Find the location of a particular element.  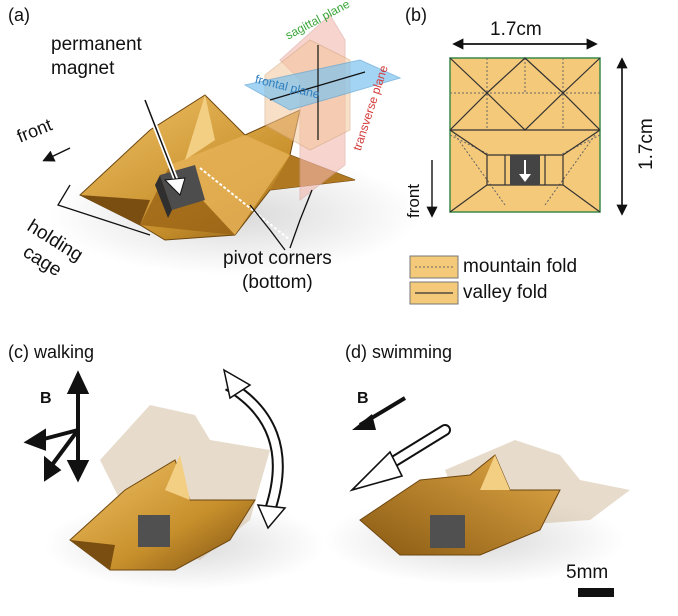

permanent-magnet-label: permanent magnet is located at coordinates (96, 57).